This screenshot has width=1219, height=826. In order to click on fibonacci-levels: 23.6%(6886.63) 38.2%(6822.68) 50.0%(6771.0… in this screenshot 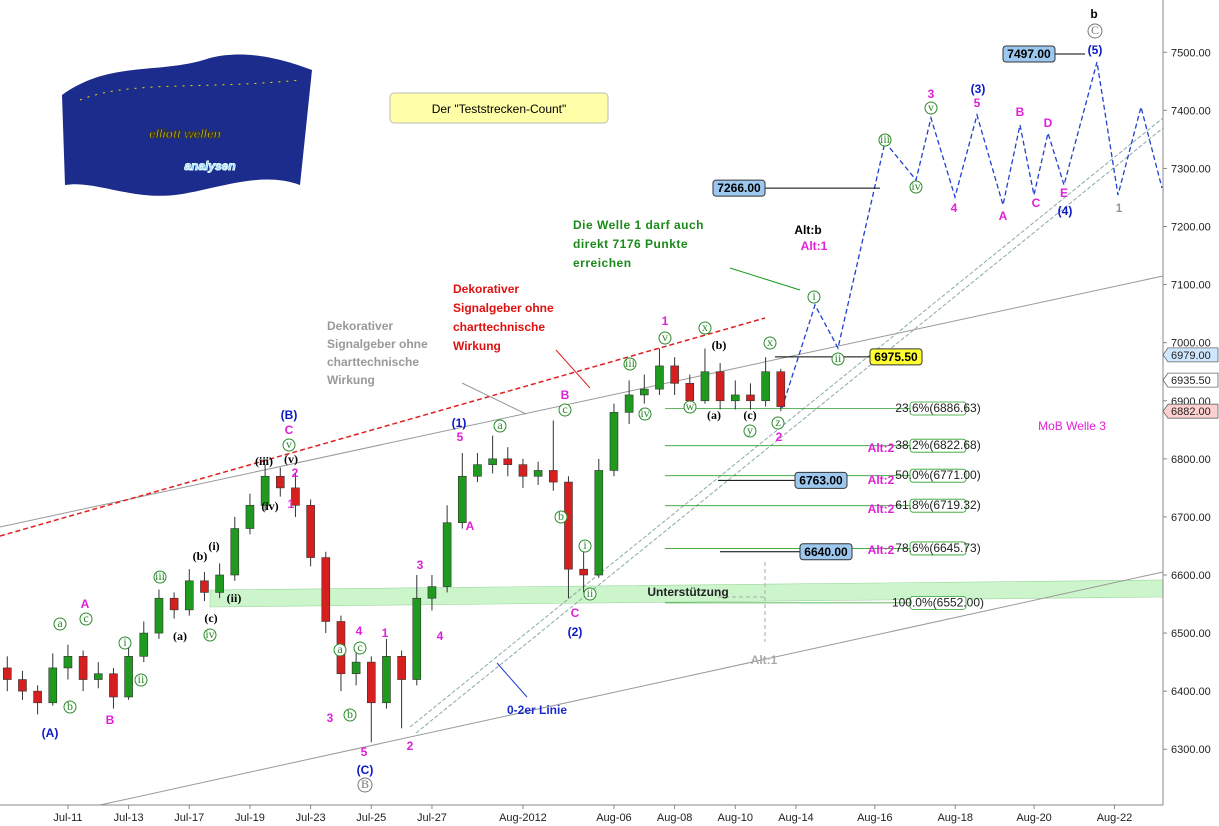, I will do `click(824, 505)`.